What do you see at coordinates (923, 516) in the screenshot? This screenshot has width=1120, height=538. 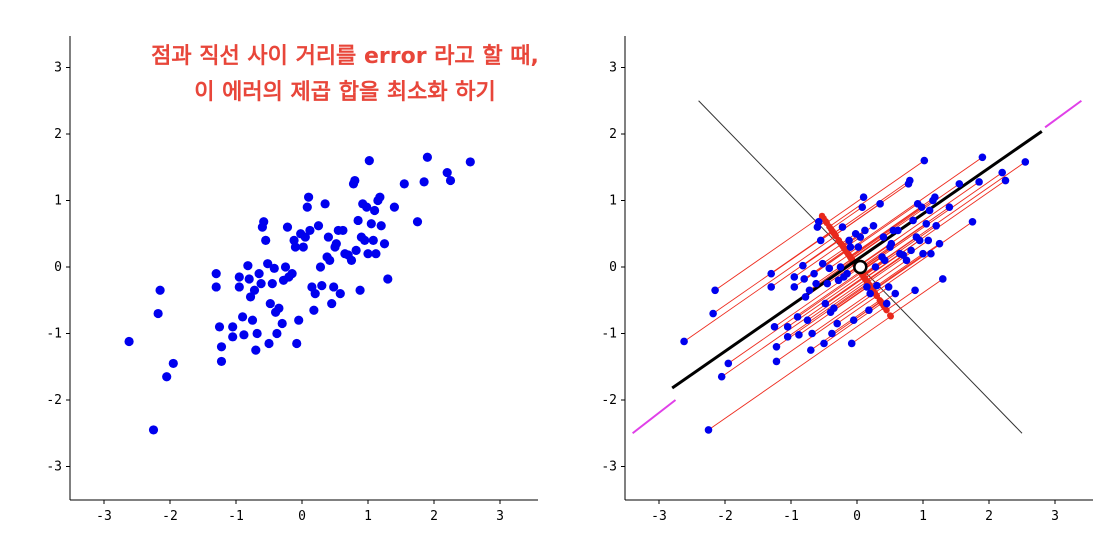 I see `x-tick-label: 1` at bounding box center [923, 516].